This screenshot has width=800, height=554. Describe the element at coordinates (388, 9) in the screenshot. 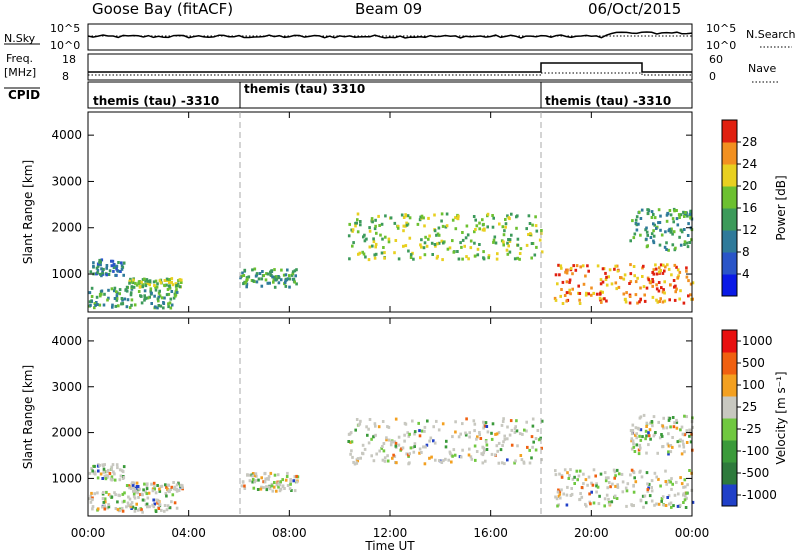

I see `header-beam: Beam 09` at that location.